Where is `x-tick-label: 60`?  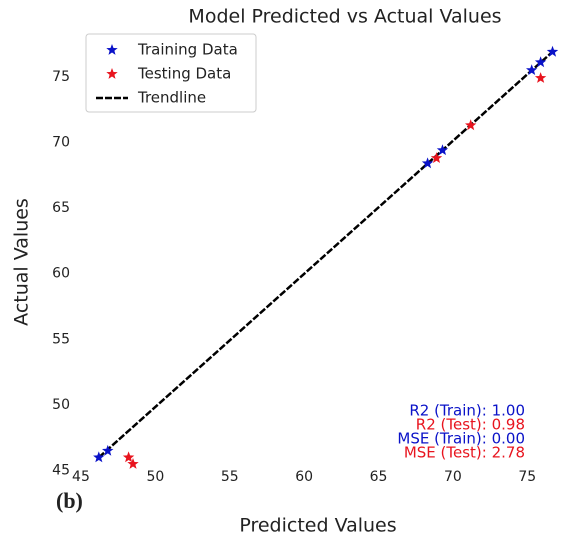
x-tick-label: 60 is located at coordinates (304, 477).